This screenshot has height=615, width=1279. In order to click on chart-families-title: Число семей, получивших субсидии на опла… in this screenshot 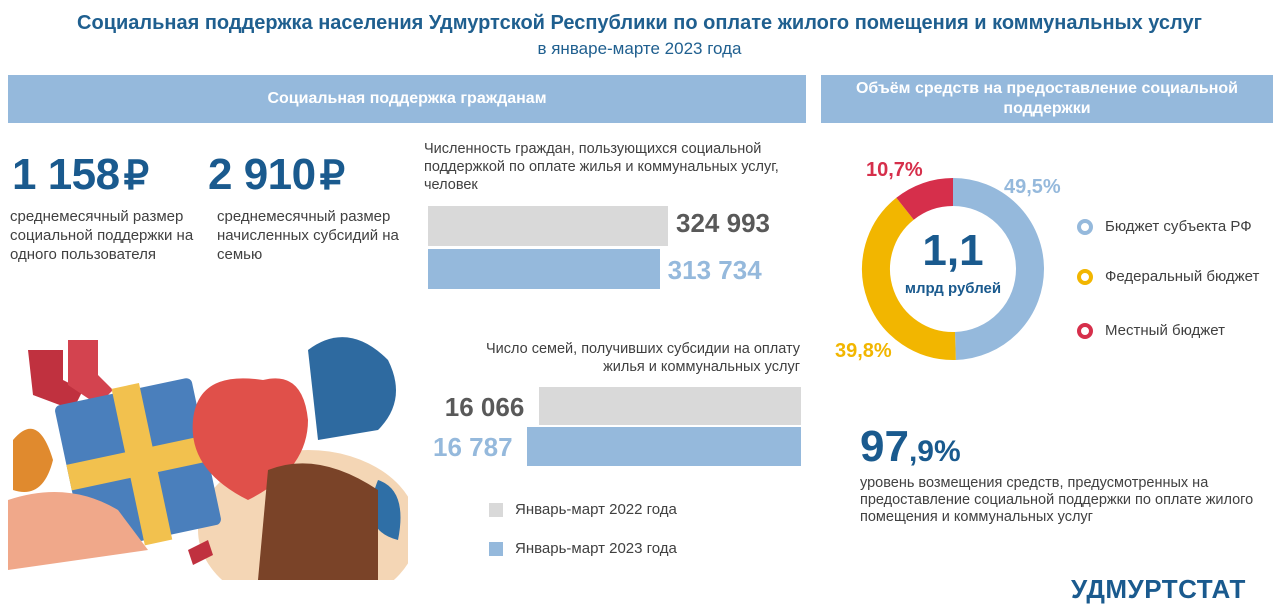, I will do `click(642, 358)`.